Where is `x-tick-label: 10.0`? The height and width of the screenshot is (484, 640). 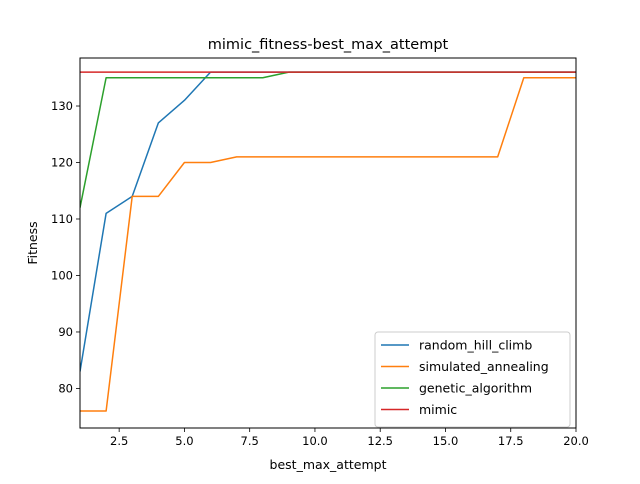 x-tick-label: 10.0 is located at coordinates (315, 441).